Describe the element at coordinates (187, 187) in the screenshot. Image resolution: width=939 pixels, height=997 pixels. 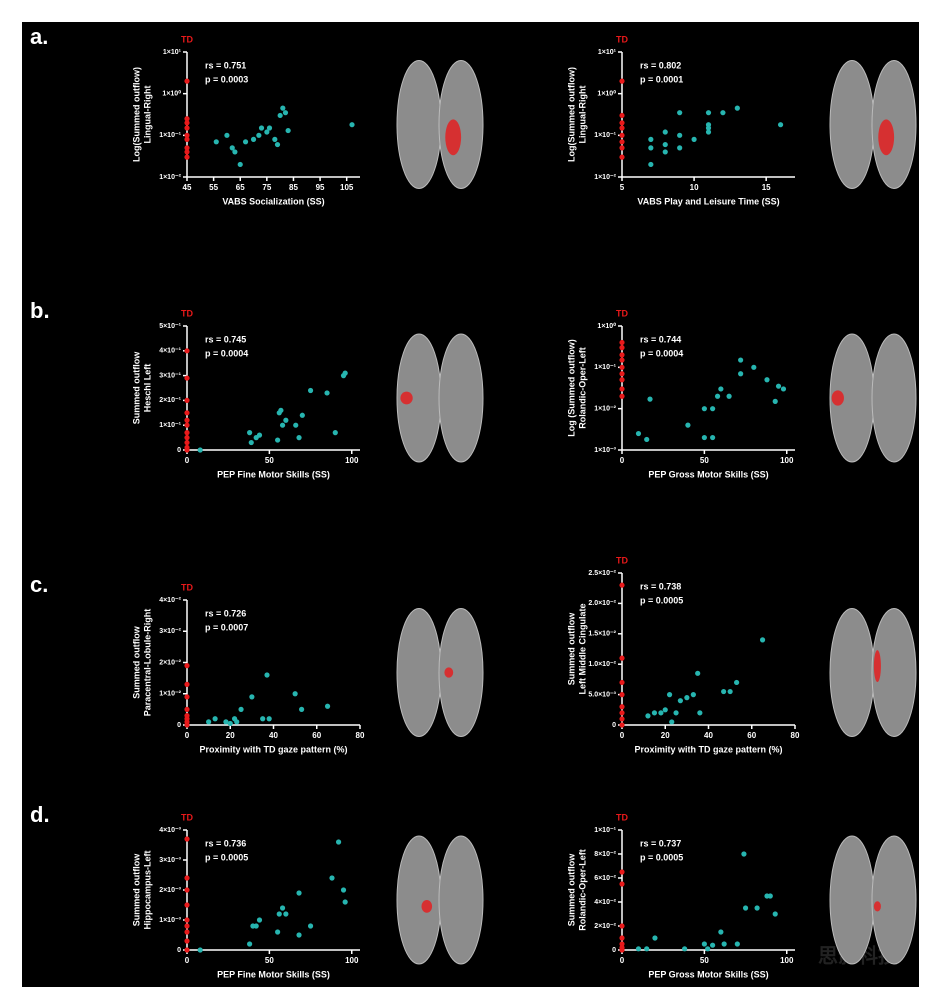
I see `x-tick-label: 45` at that location.